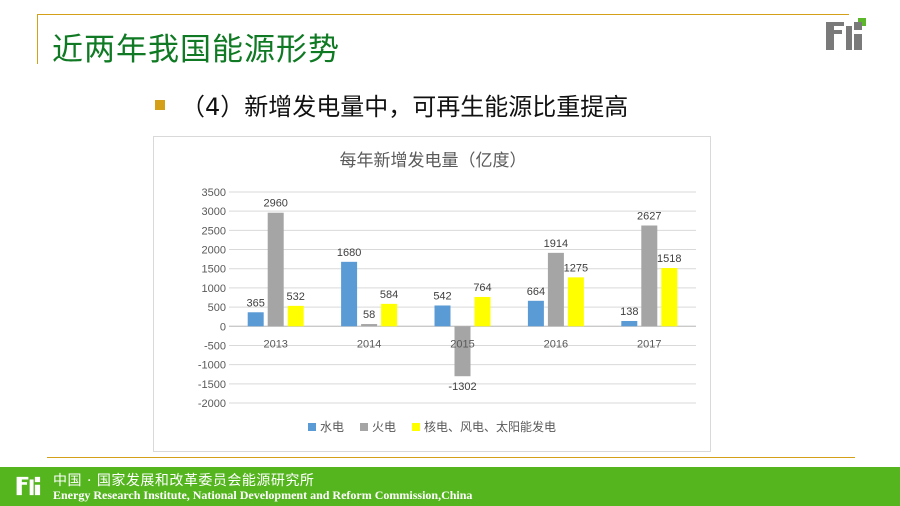 The width and height of the screenshot is (900, 506). Describe the element at coordinates (214, 193) in the screenshot. I see `y-tick-label: 3500` at that location.